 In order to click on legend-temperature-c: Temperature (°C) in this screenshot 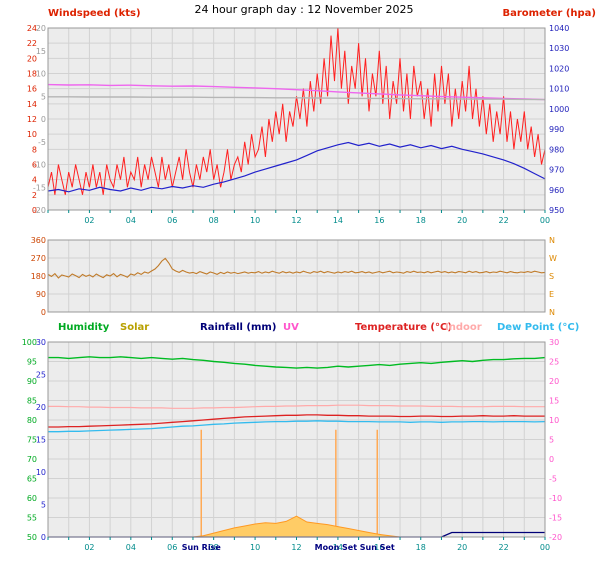, I will do `click(403, 327)`.